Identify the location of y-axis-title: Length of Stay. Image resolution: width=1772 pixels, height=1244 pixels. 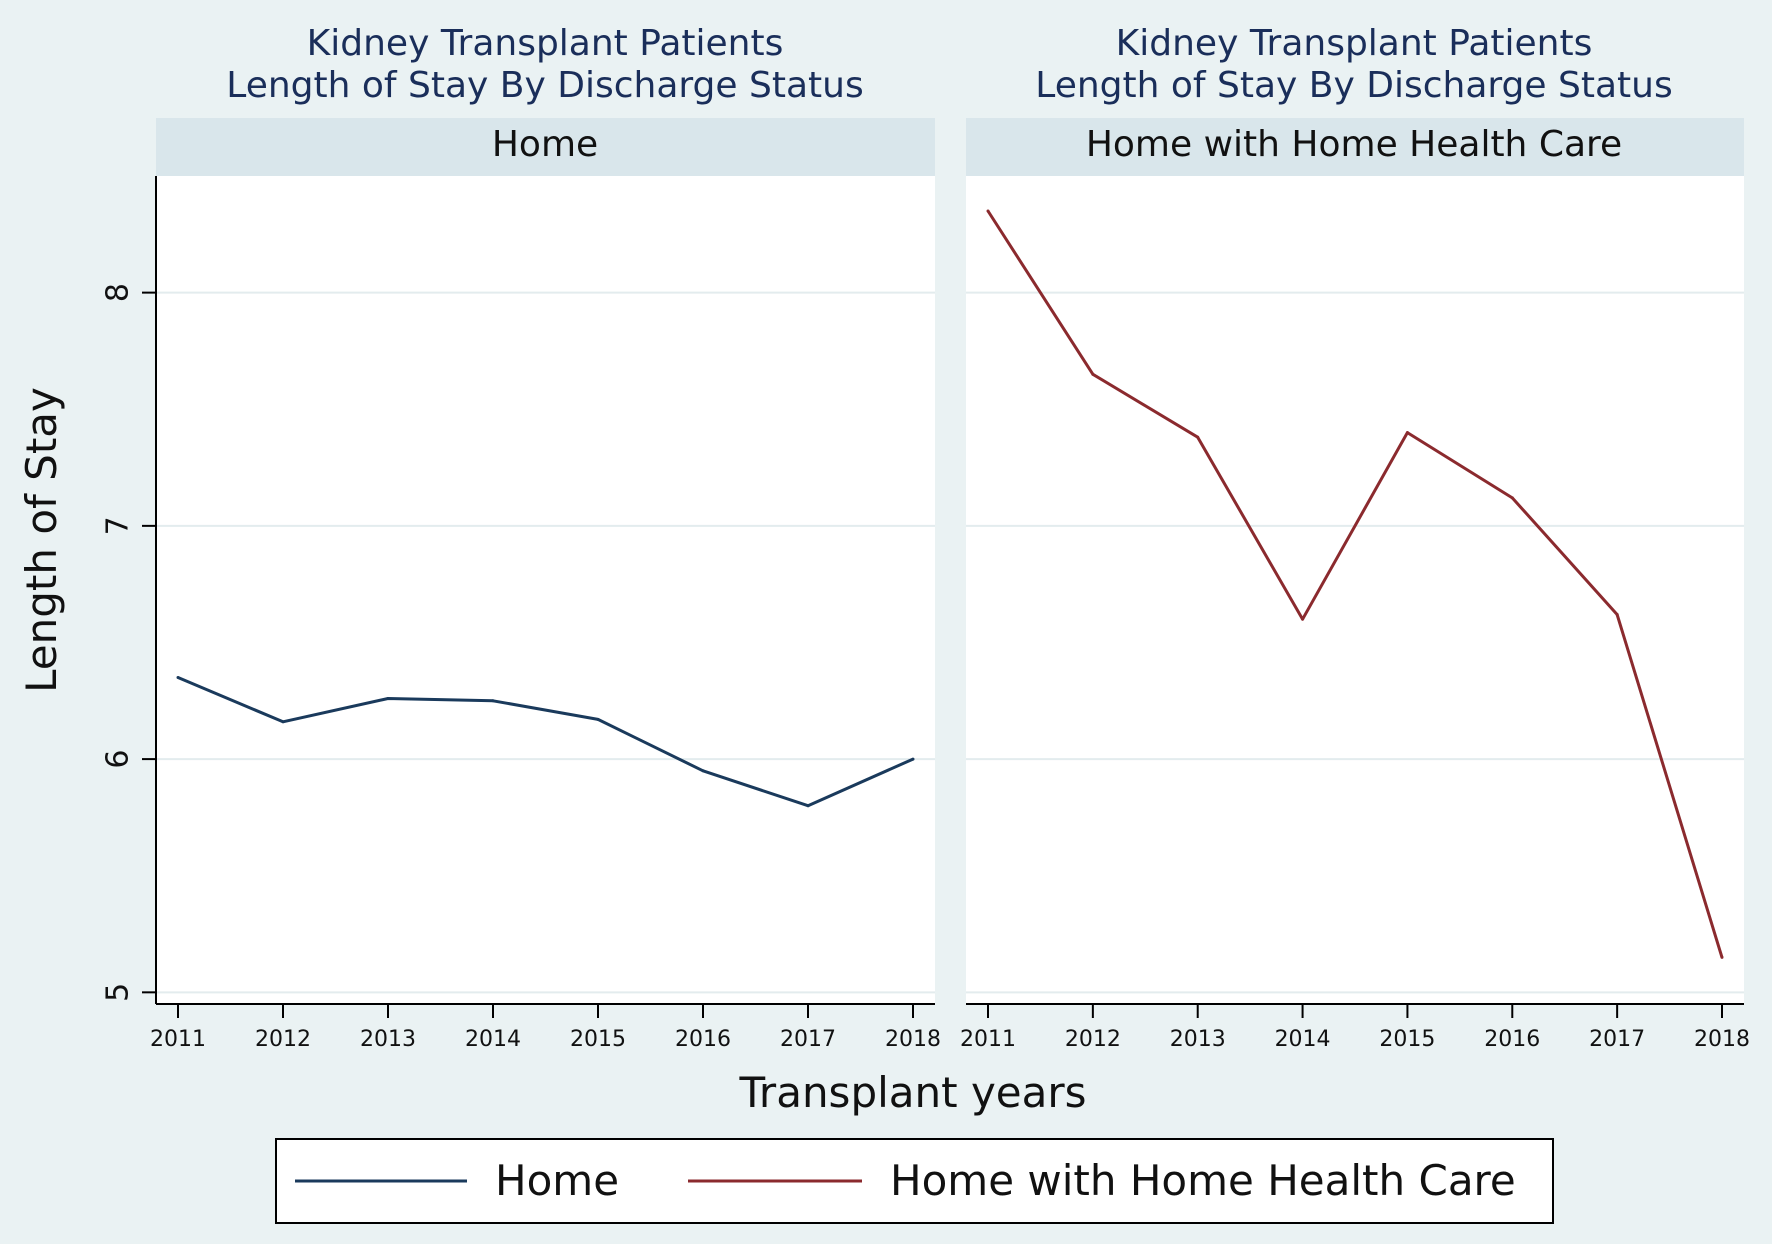
(41, 540).